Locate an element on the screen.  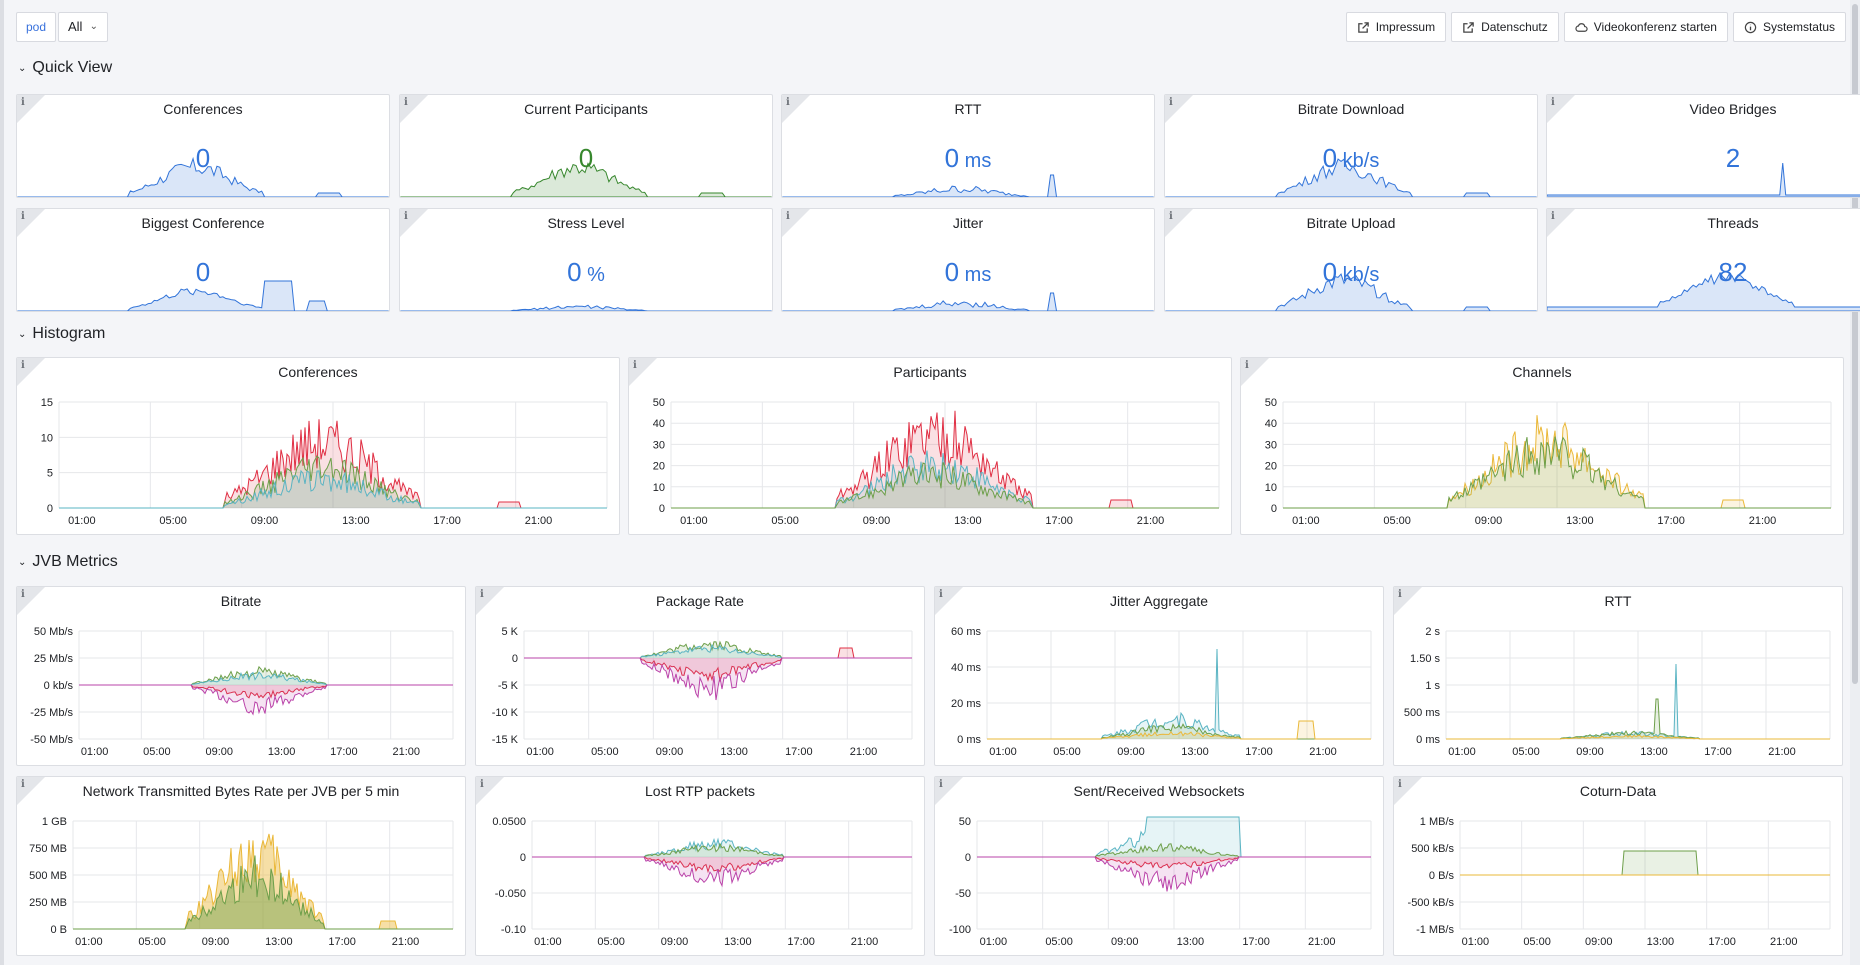
stat-panel: i Bitrate Upload 0 kb/s is located at coordinates (1351, 260).